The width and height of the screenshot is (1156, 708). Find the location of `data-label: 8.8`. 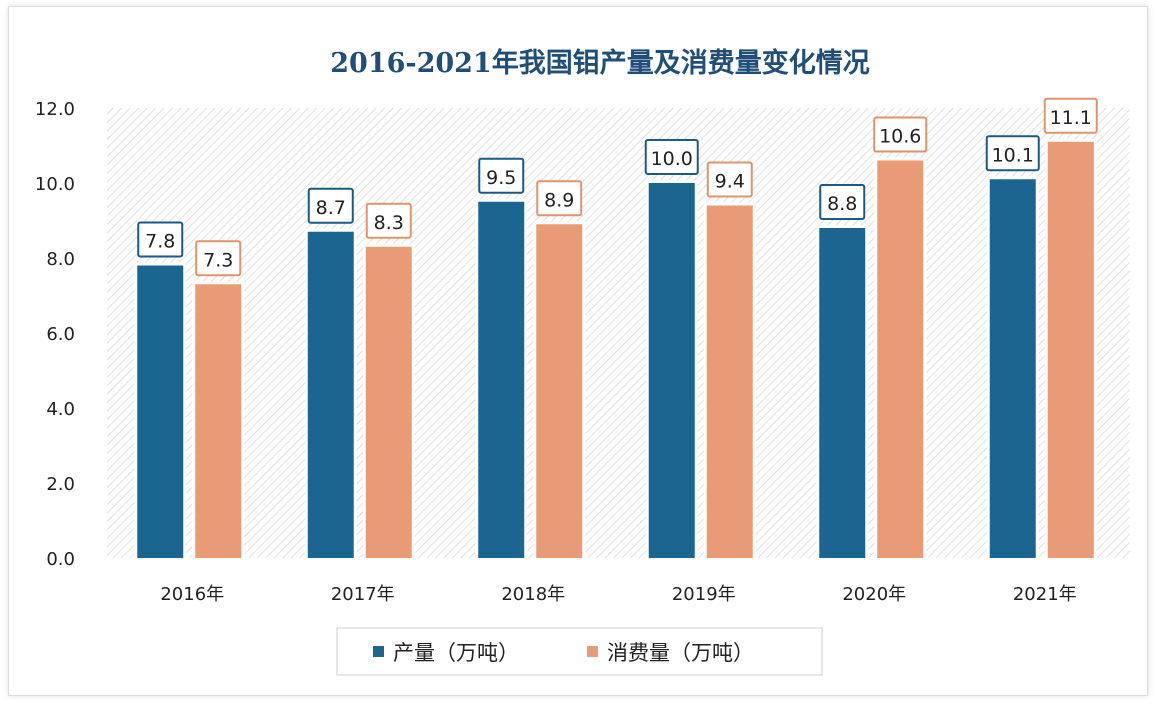

data-label: 8.8 is located at coordinates (842, 204).